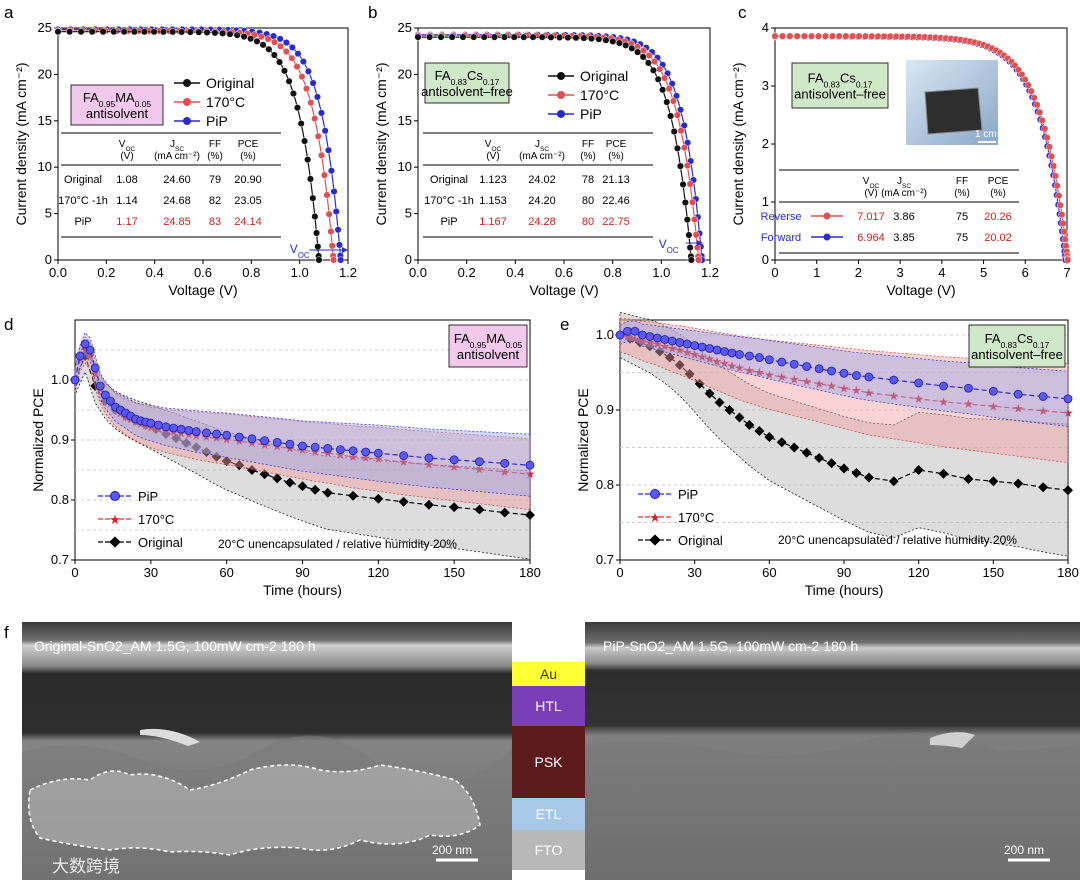  What do you see at coordinates (151, 572) in the screenshot?
I see `x-tick-label: 30` at bounding box center [151, 572].